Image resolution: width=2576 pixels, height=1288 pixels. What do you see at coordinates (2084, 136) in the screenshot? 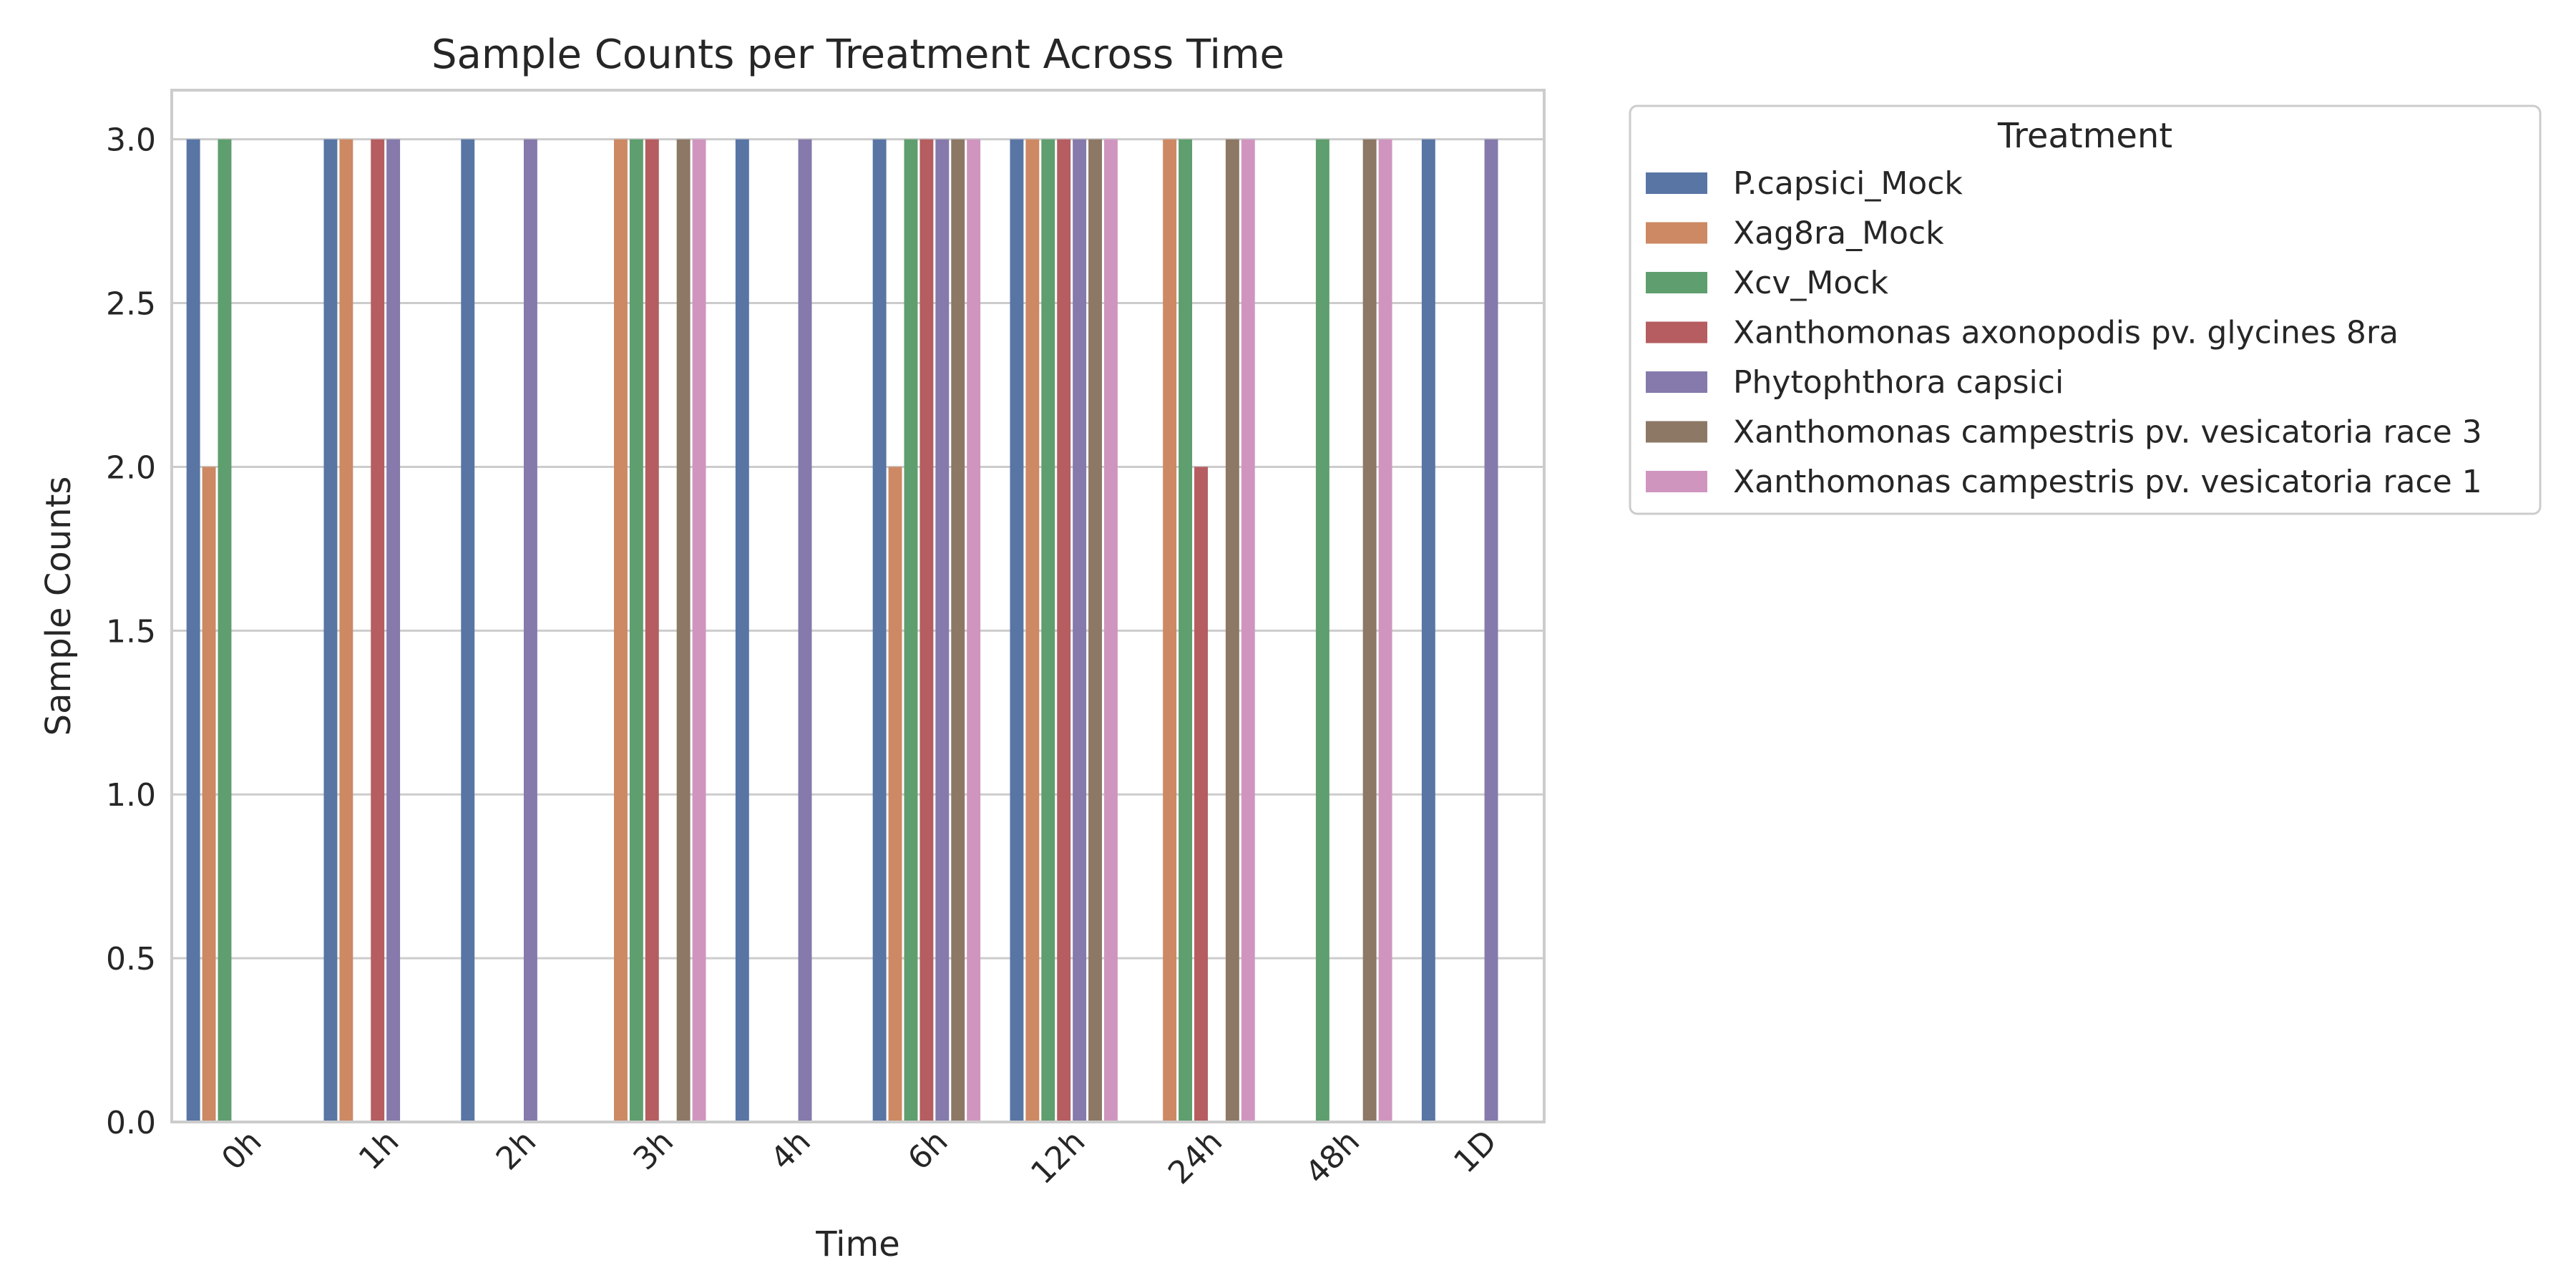
I see `legend-title: Treatment` at bounding box center [2084, 136].